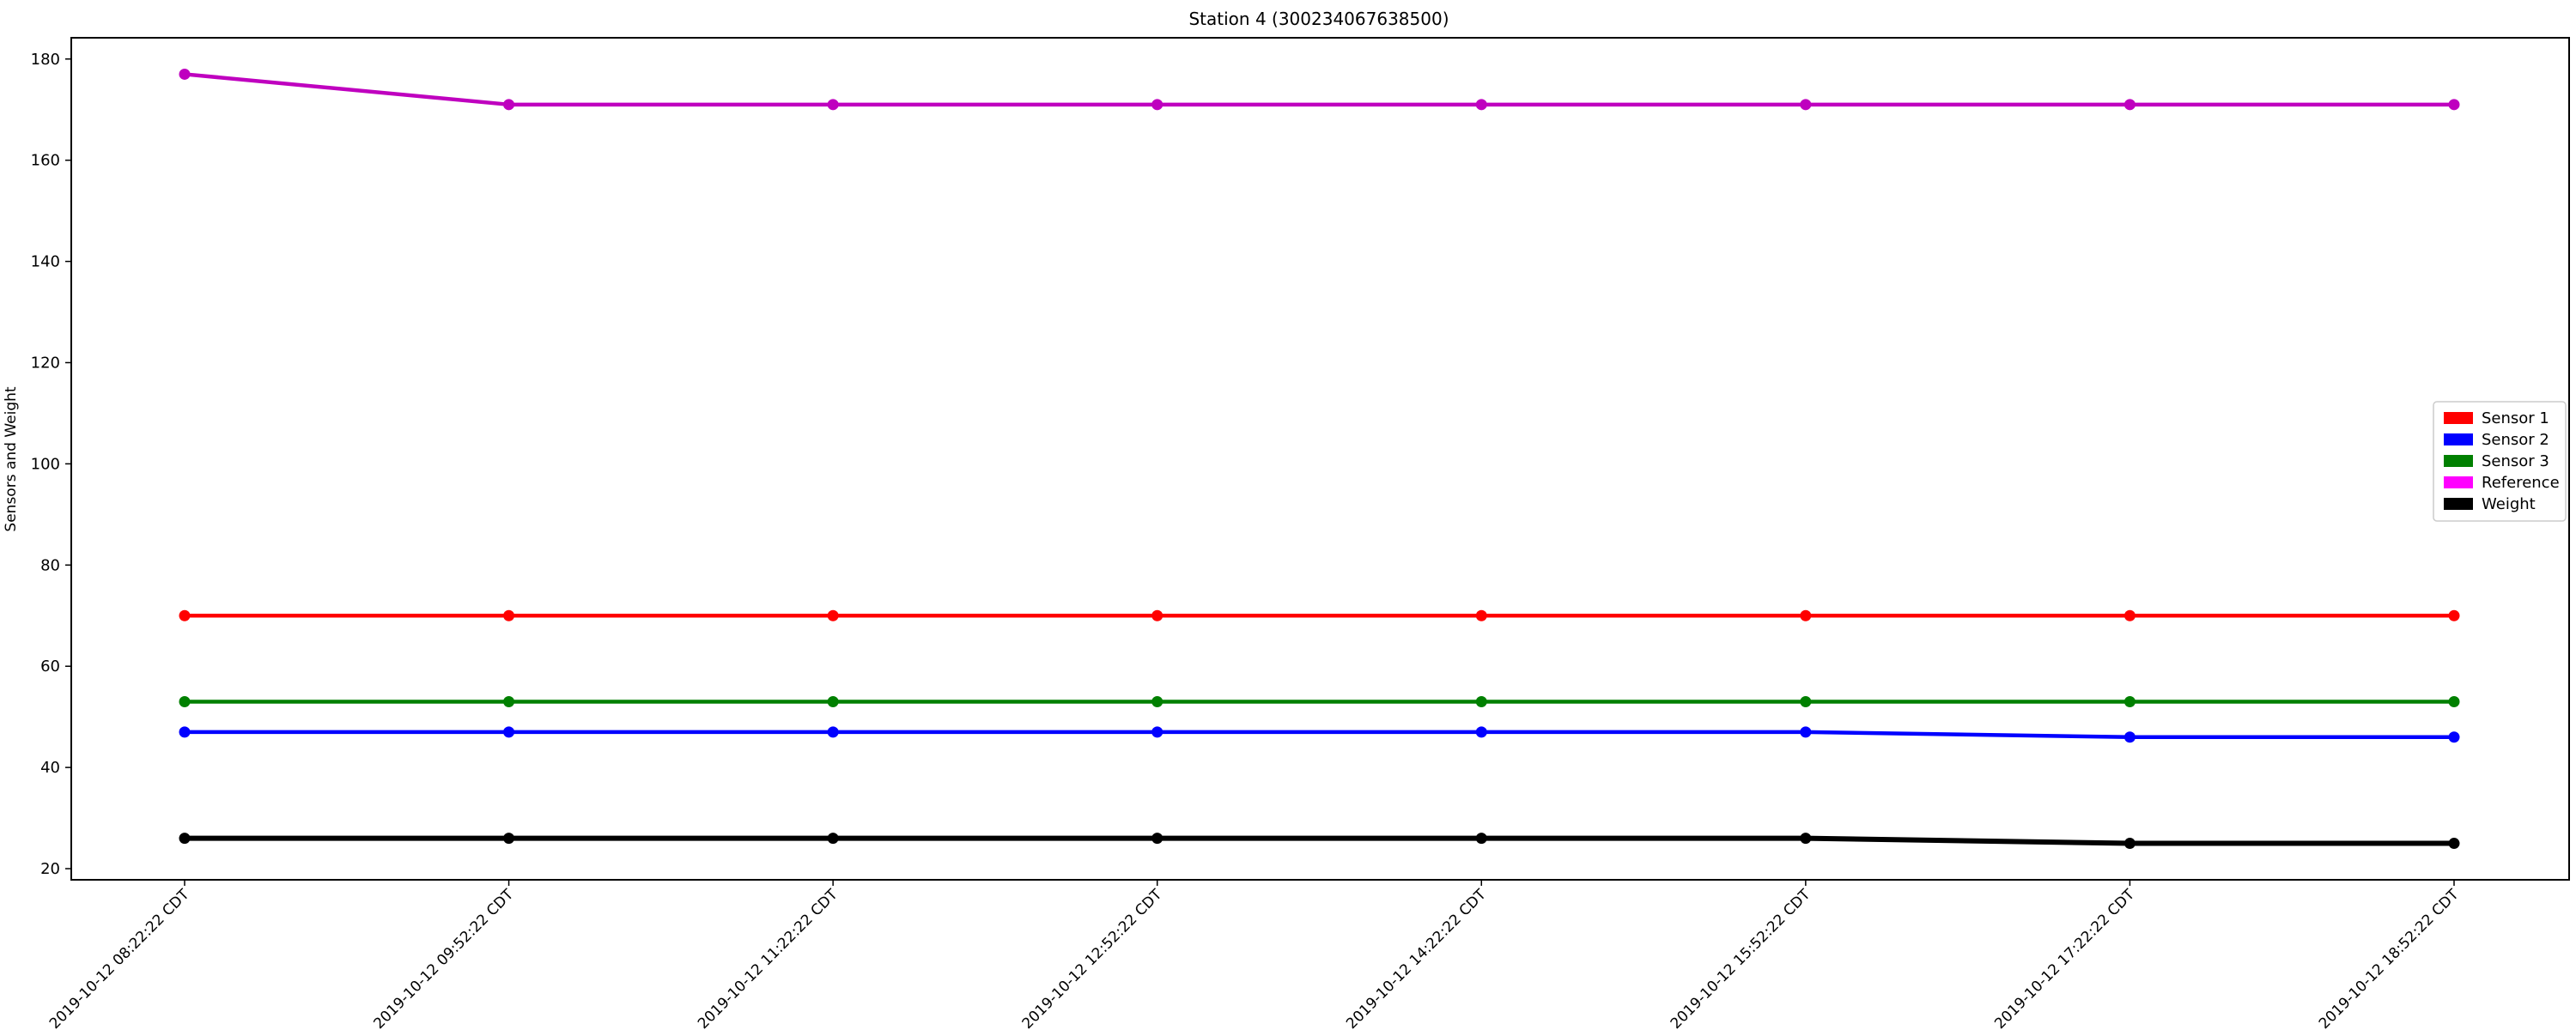  I want to click on x-tick-label: 2019-10-12 11:22:22 CDT, so click(768, 958).